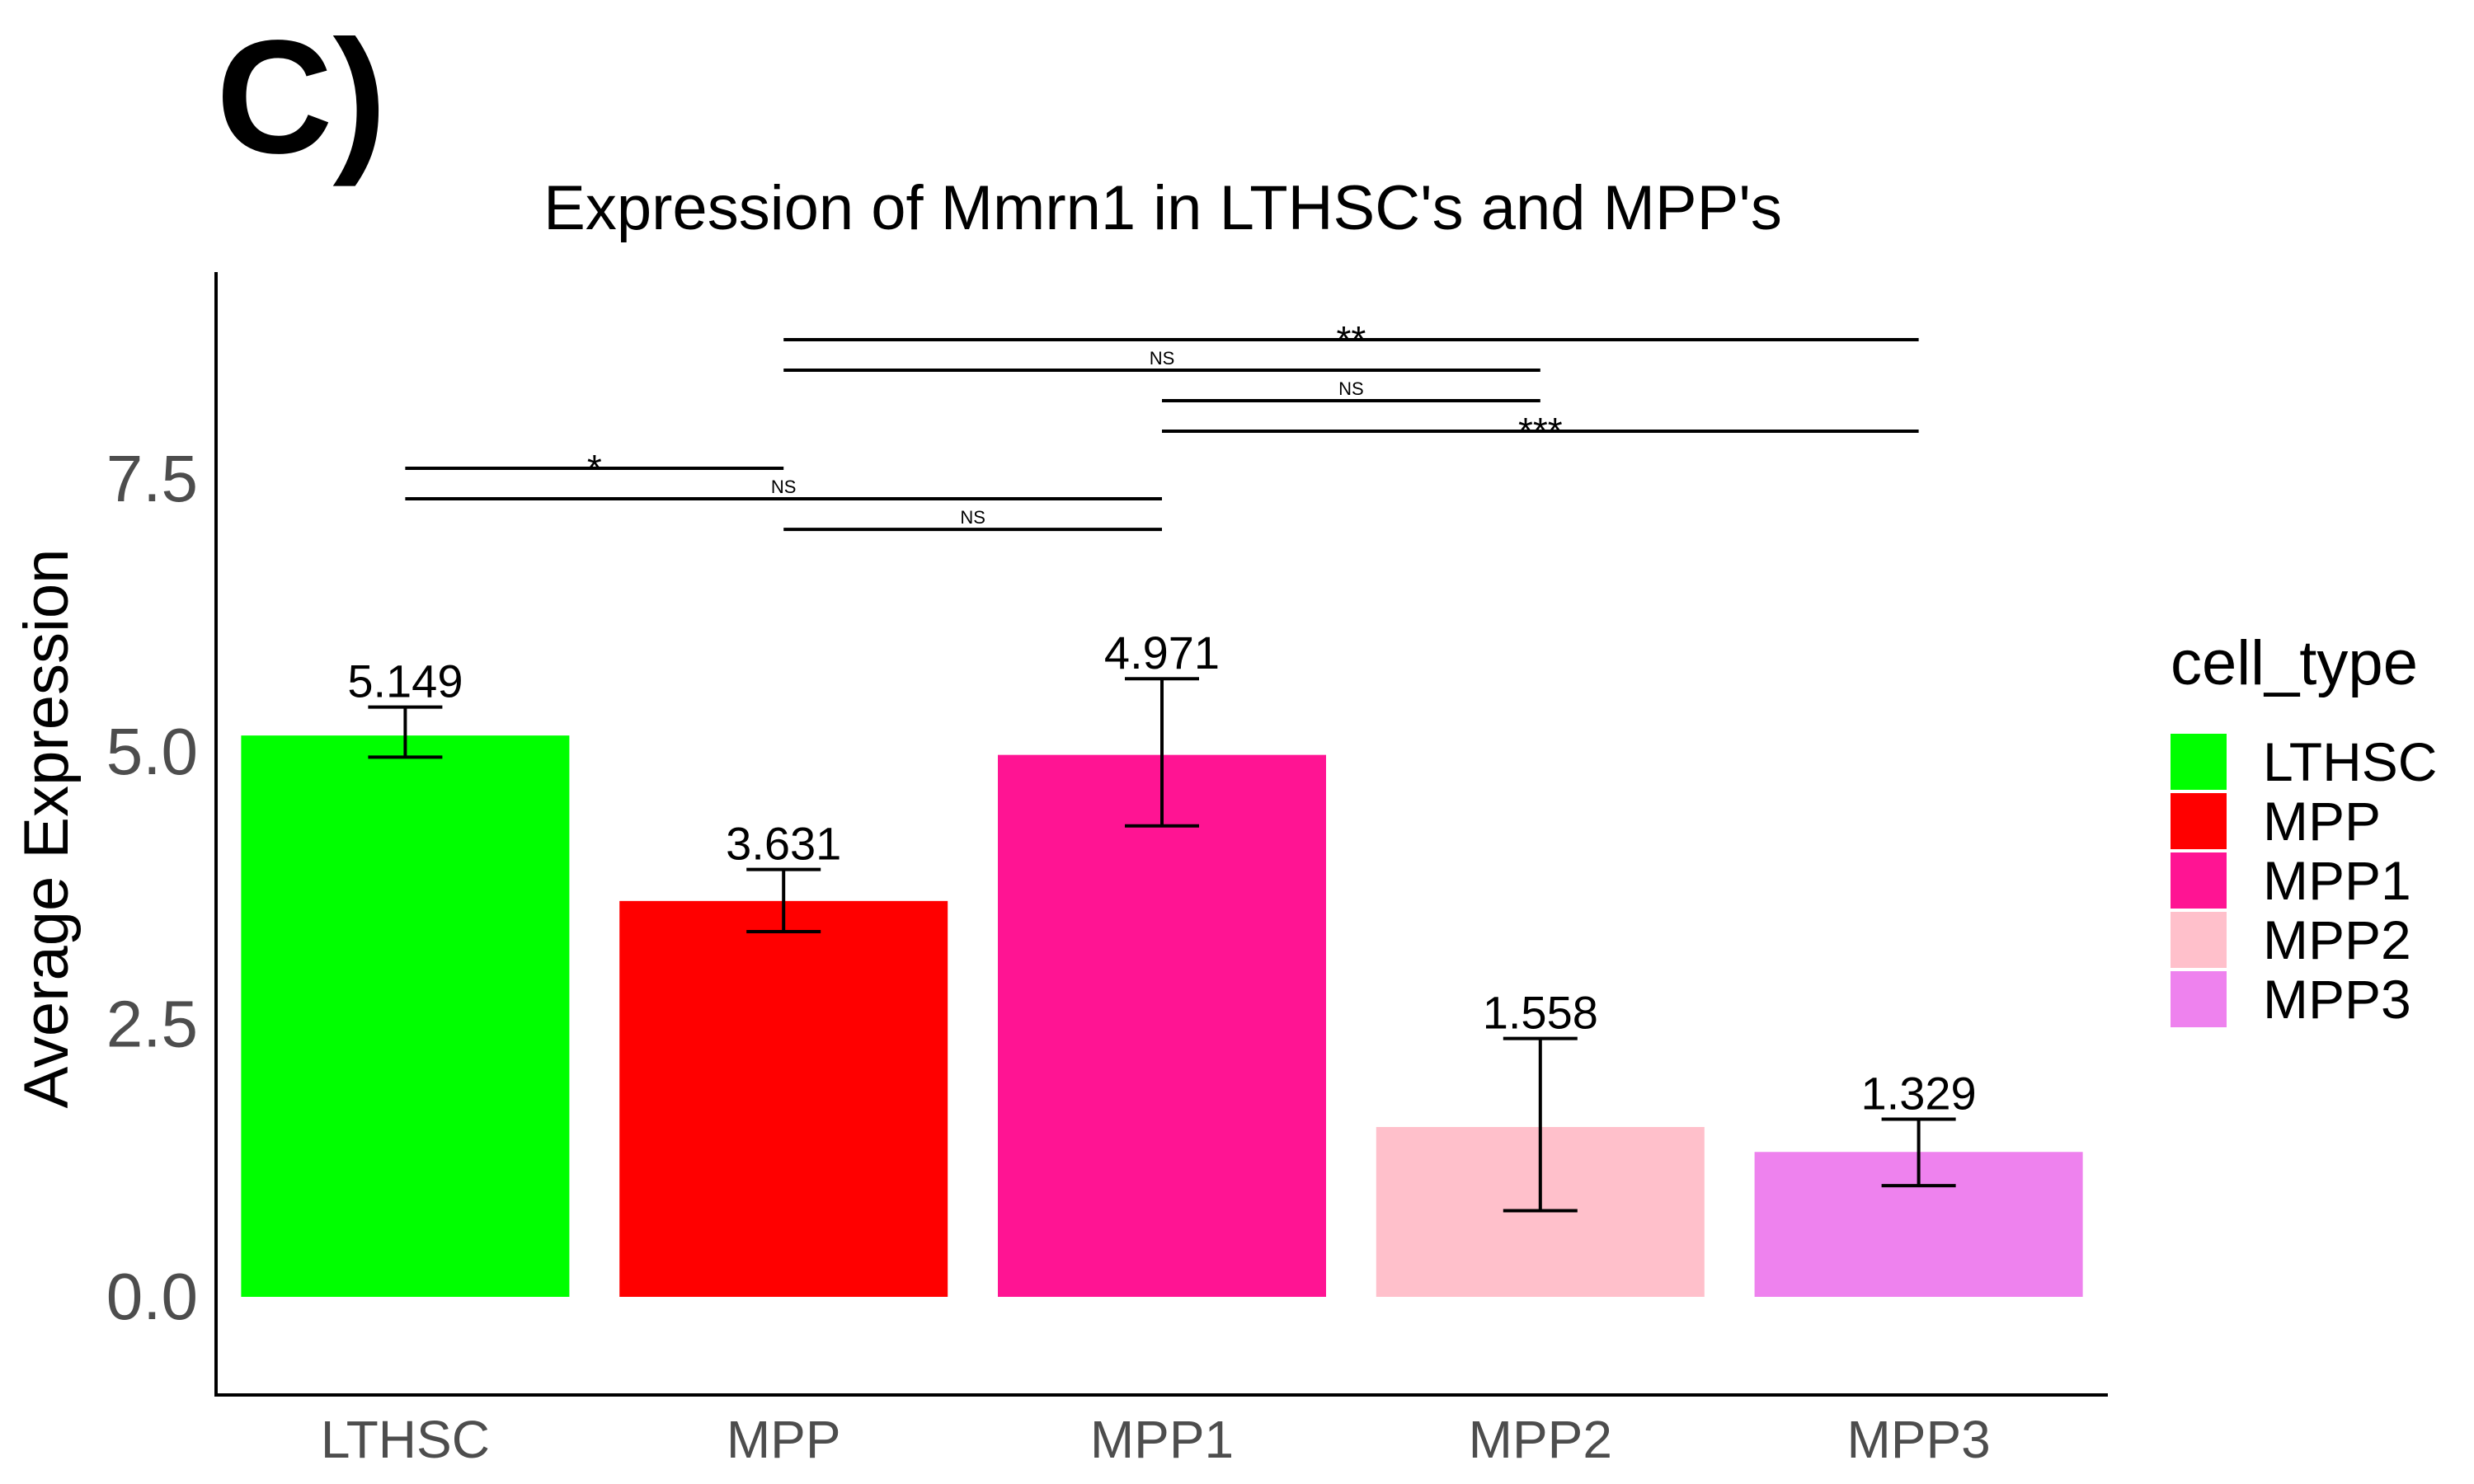 The width and height of the screenshot is (2474, 1484). What do you see at coordinates (1162, 752) in the screenshot?
I see `error-bar-mpp1` at bounding box center [1162, 752].